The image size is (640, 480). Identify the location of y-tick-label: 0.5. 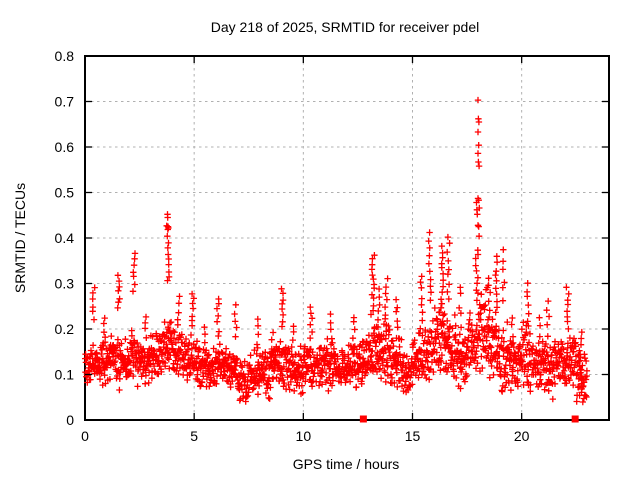
(65, 193).